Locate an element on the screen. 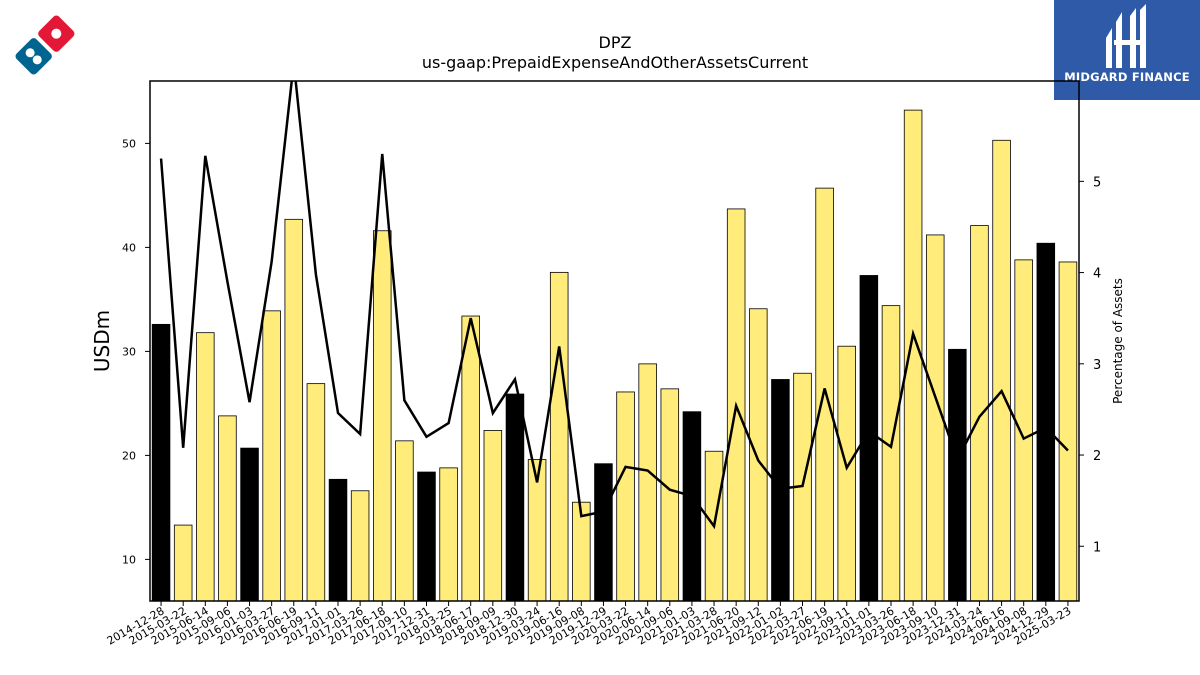 This screenshot has height=675, width=1200. y2-tick-label: 3 is located at coordinates (1097, 365).